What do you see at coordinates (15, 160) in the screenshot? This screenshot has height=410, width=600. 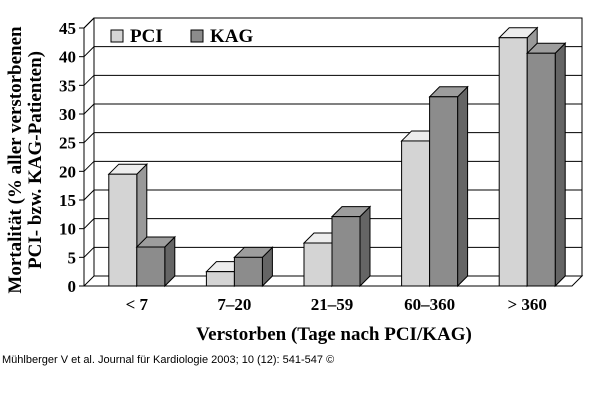 I see `y-axis-title-line1: Mortalität (% aller verstorbenen` at bounding box center [15, 160].